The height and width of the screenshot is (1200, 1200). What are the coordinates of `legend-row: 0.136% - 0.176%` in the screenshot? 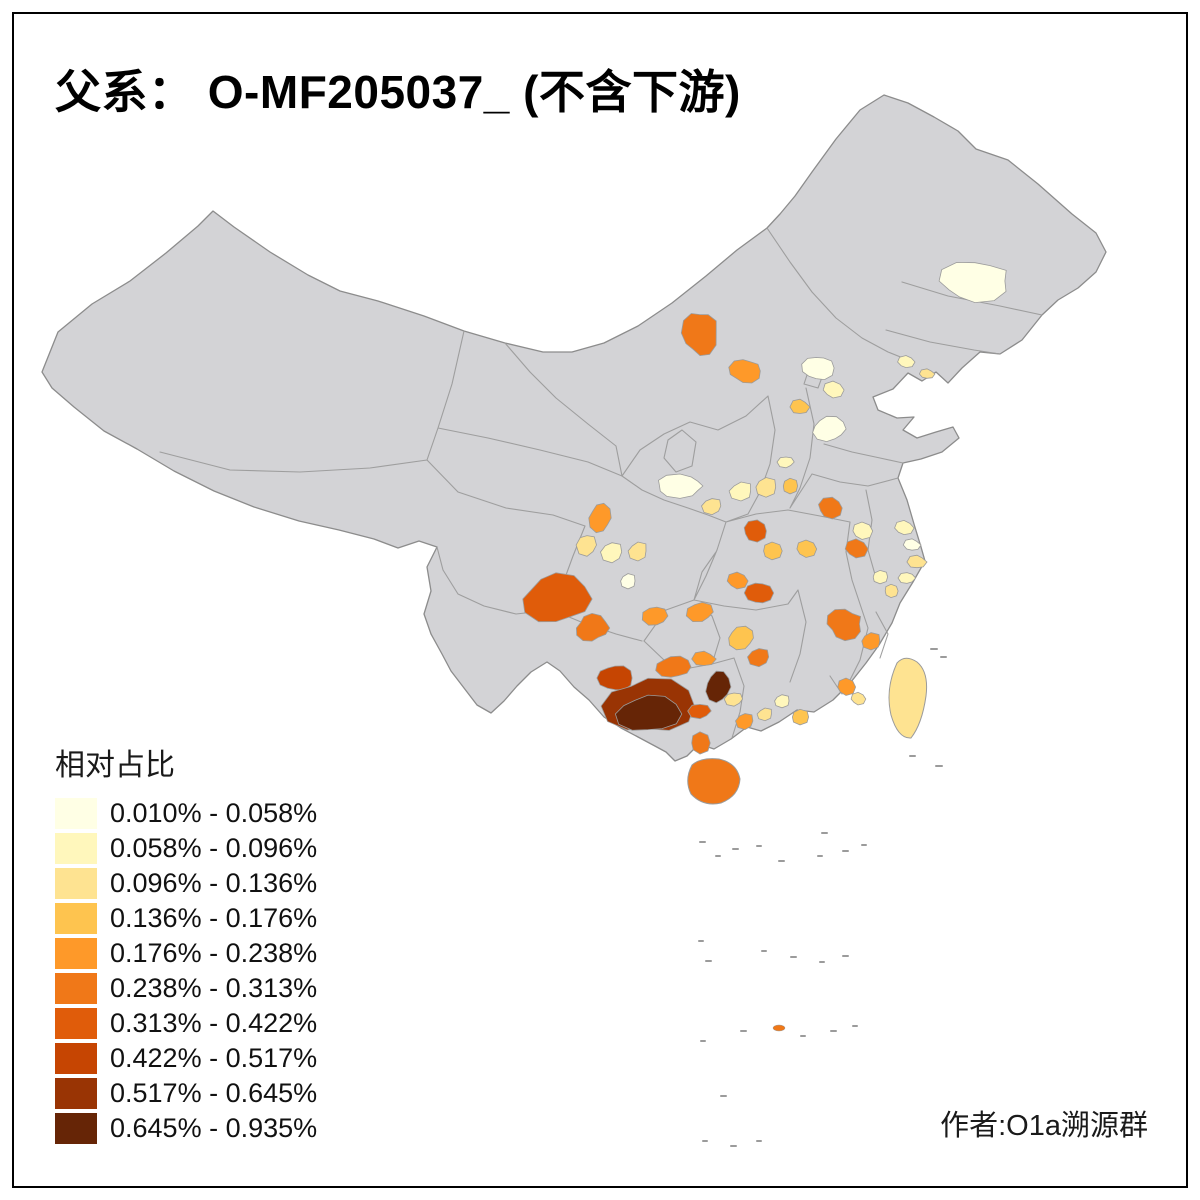 It's located at (186, 918).